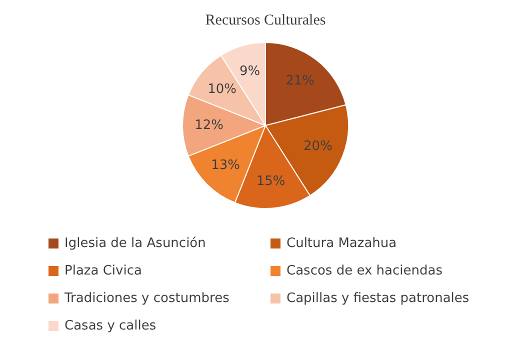 The height and width of the screenshot is (360, 529). Describe the element at coordinates (300, 80) in the screenshot. I see `data-label: 21%` at that location.